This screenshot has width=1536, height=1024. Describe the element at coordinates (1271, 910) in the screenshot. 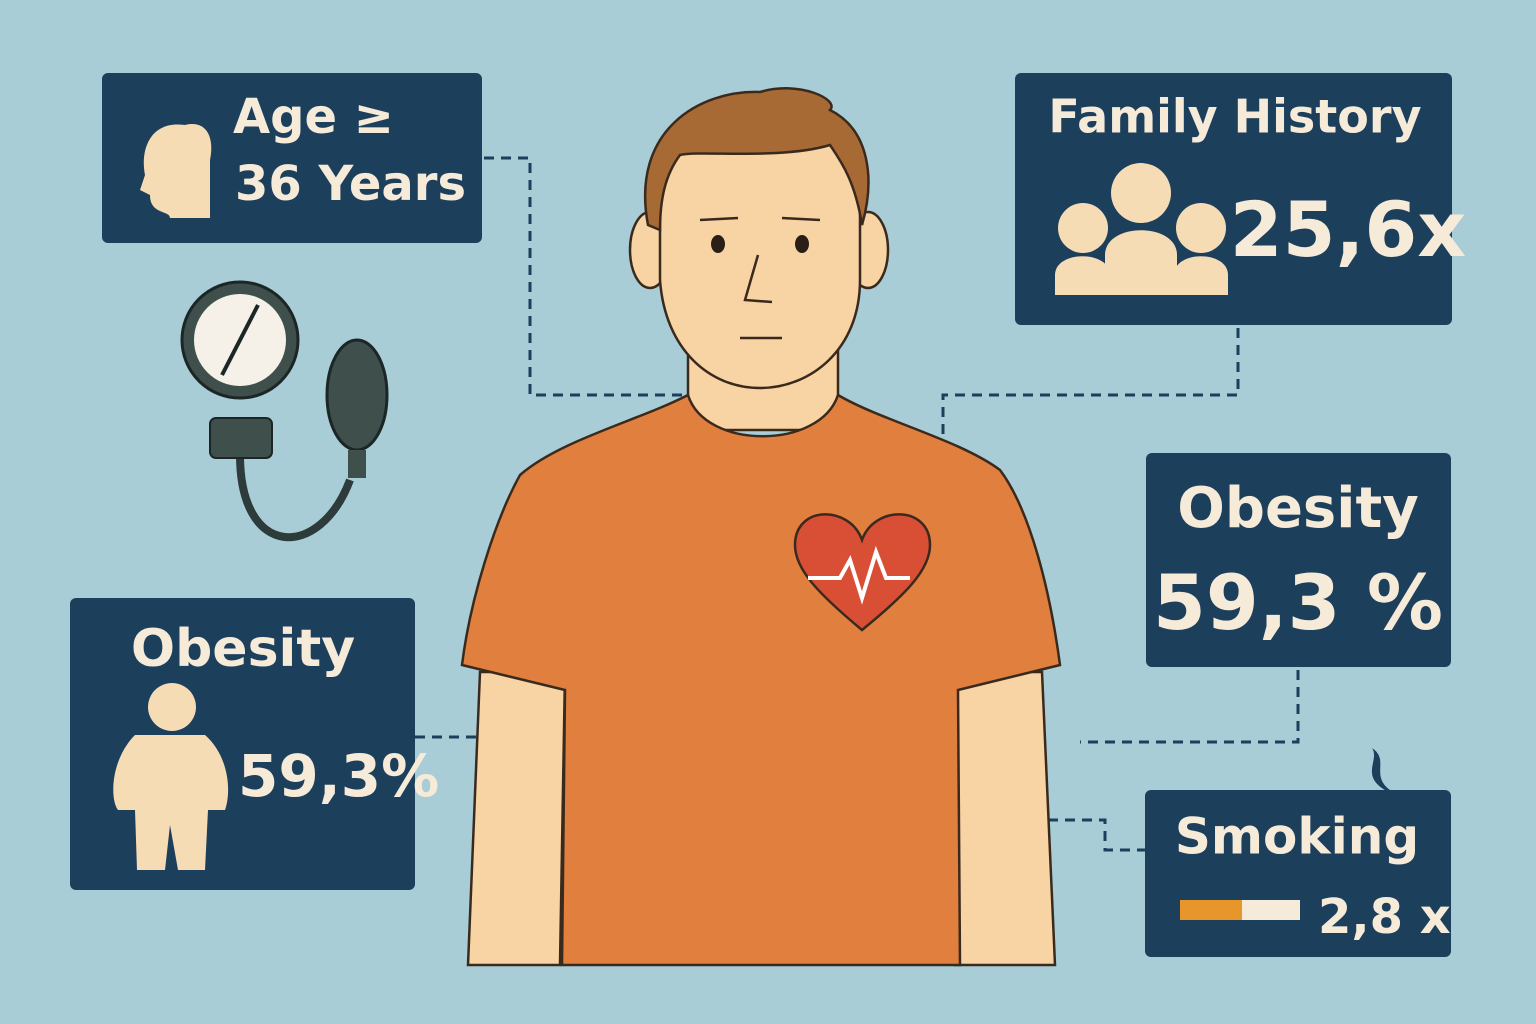

I see `cigarette` at that location.